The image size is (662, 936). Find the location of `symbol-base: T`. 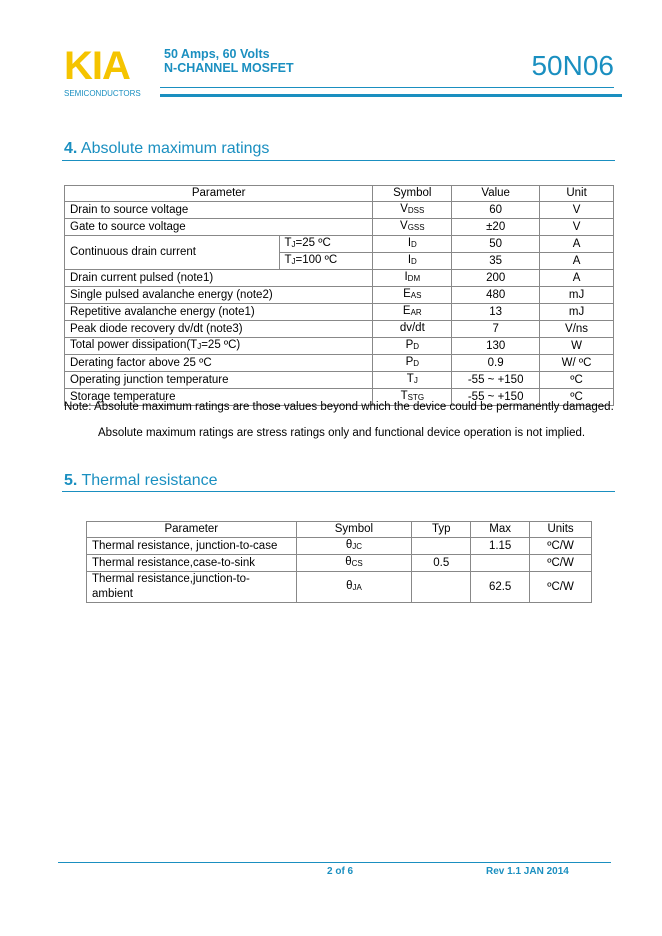

symbol-base: T is located at coordinates (410, 379).